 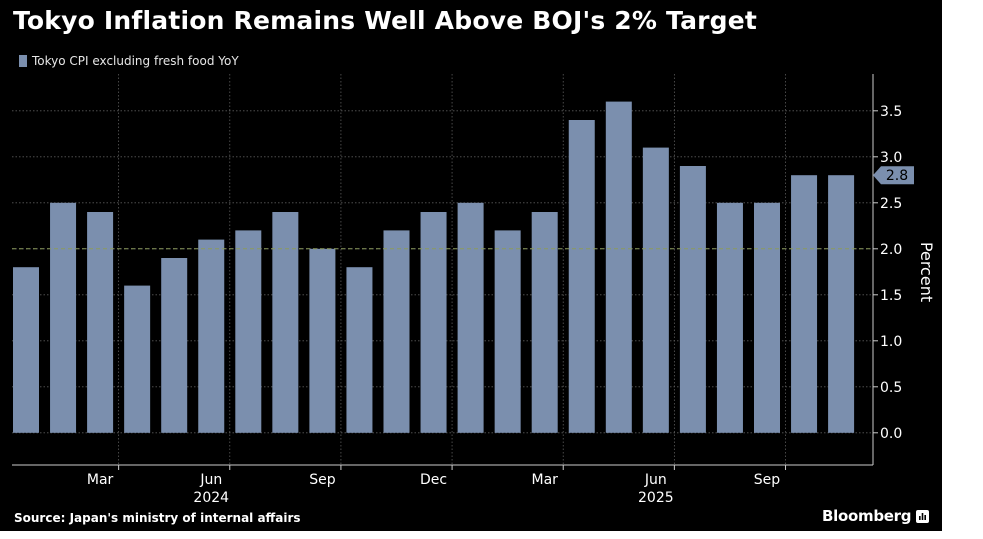 I want to click on y-tick-label: 2.0, so click(x=891, y=250).